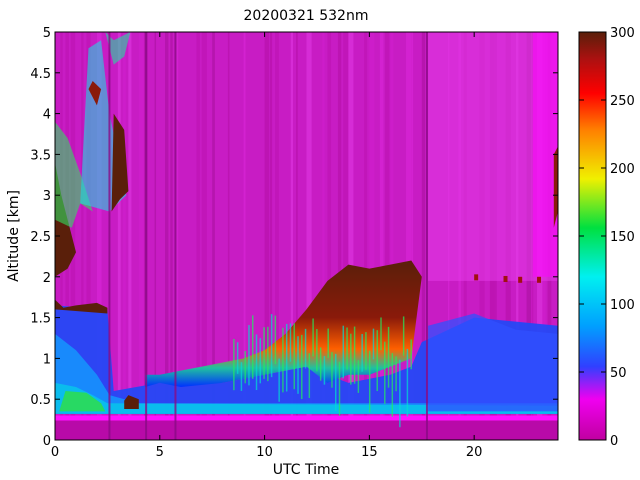 The height and width of the screenshot is (480, 640). What do you see at coordinates (622, 305) in the screenshot?
I see `colorbar-tick-label: 100` at bounding box center [622, 305].